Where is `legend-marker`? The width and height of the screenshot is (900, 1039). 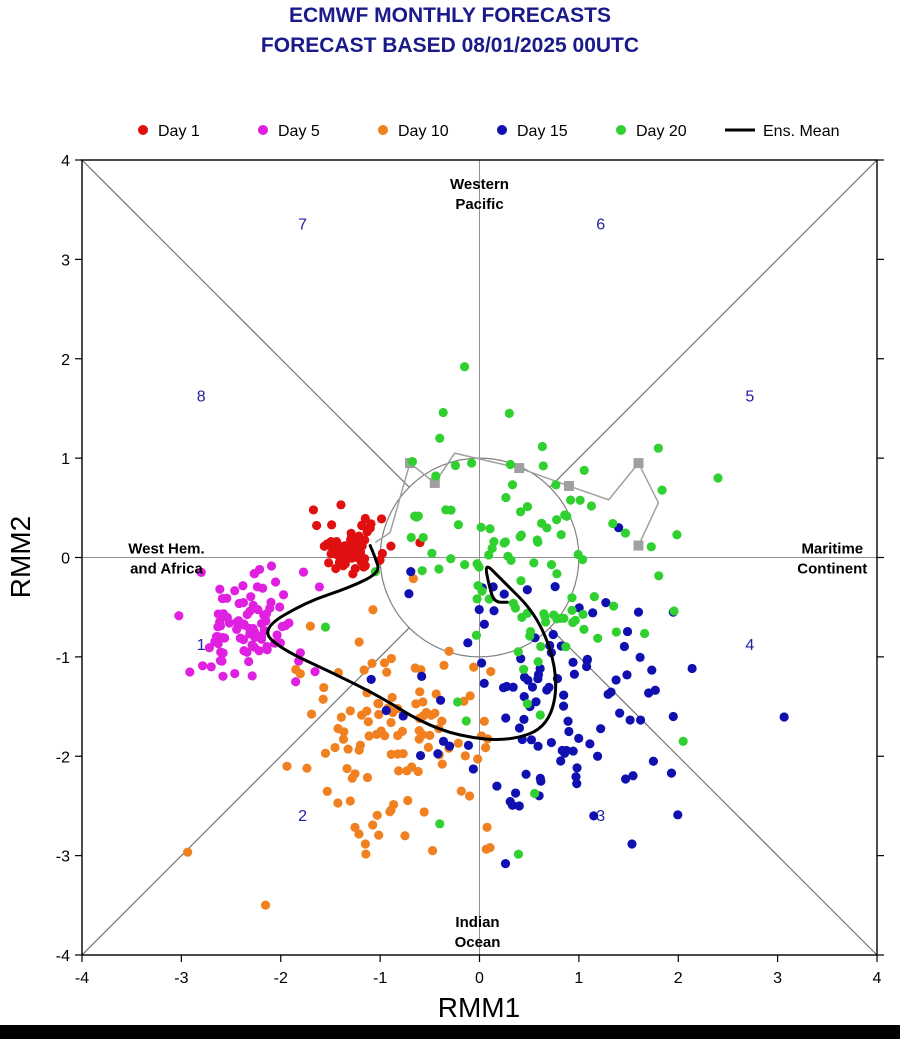
legend-marker is located at coordinates (502, 130).